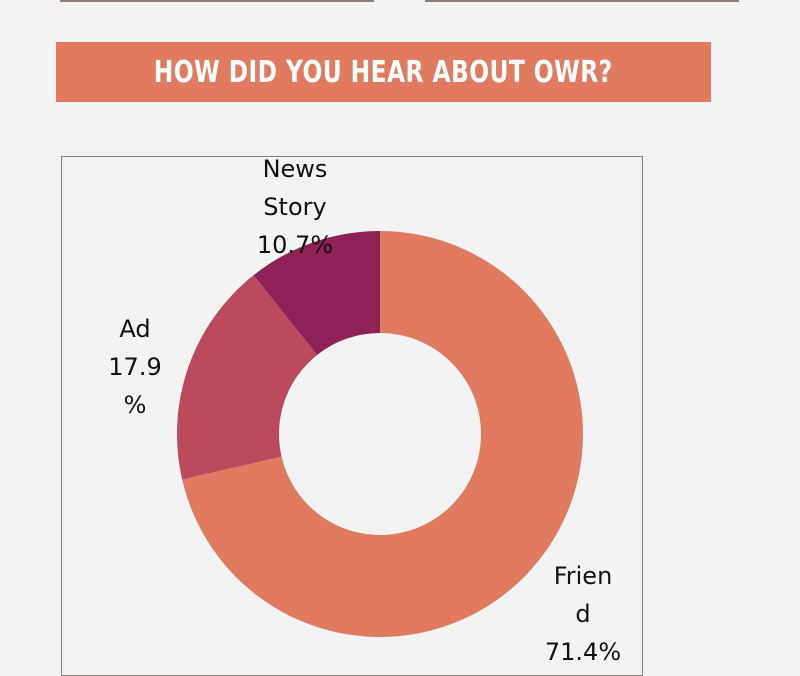  I want to click on slice-ad, so click(247, 377).